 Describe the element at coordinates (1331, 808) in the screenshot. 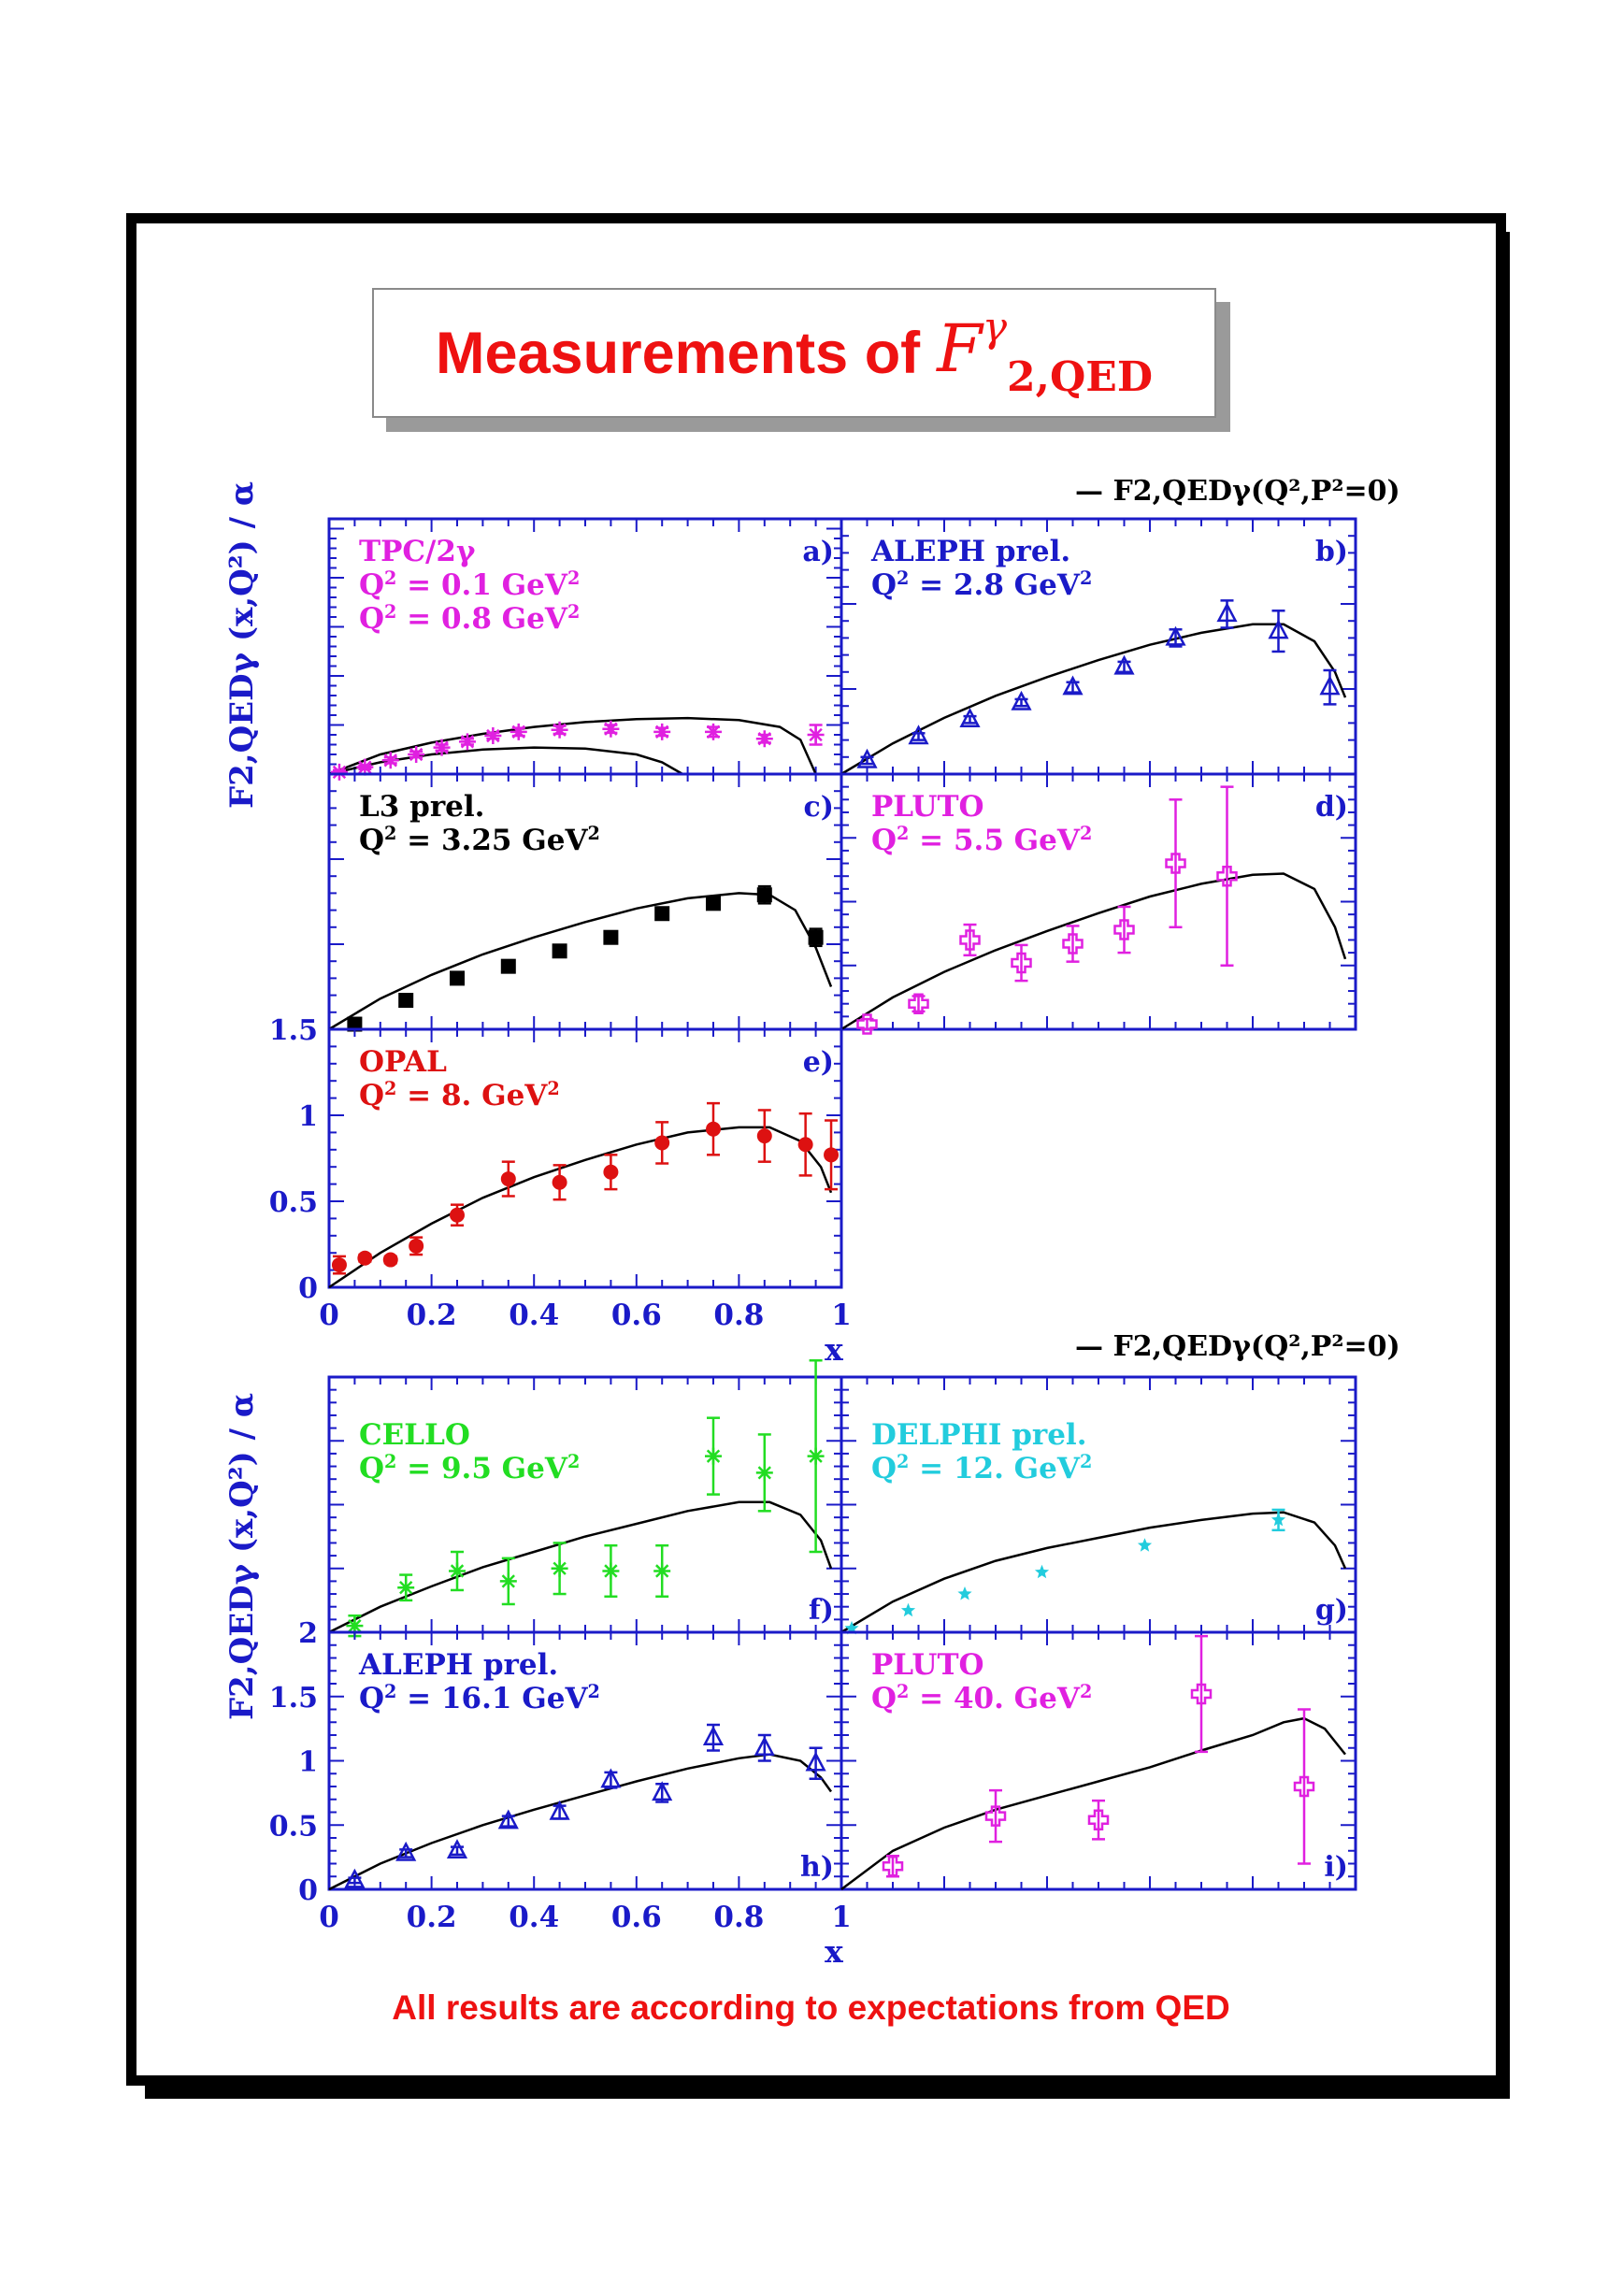

I see `panel-tag: d)` at that location.